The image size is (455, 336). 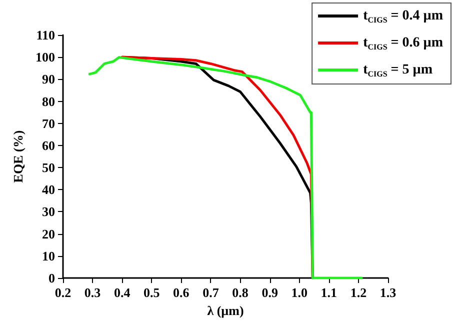 I want to click on y-axis-title: EQE (%), so click(x=18, y=156).